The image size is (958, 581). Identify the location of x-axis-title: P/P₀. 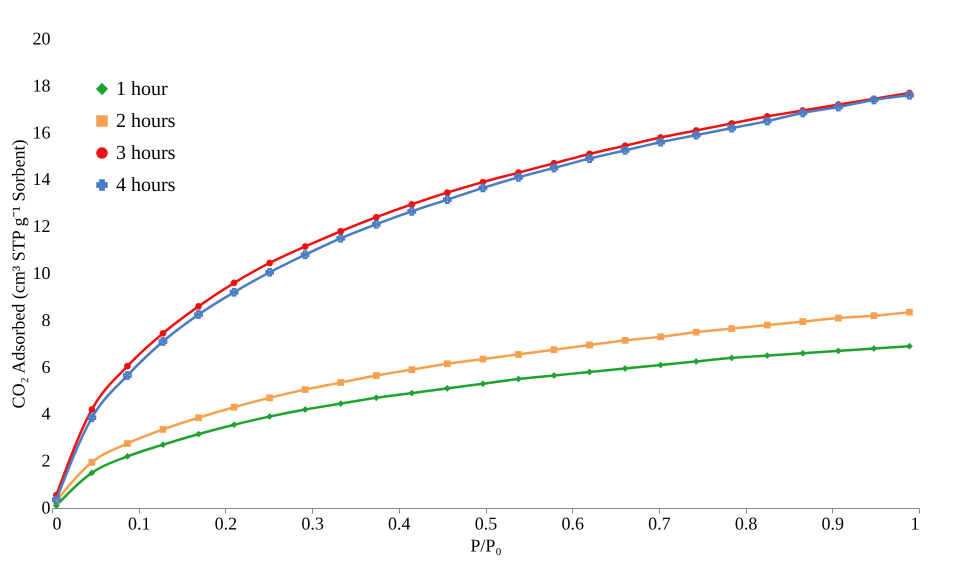
(486, 546).